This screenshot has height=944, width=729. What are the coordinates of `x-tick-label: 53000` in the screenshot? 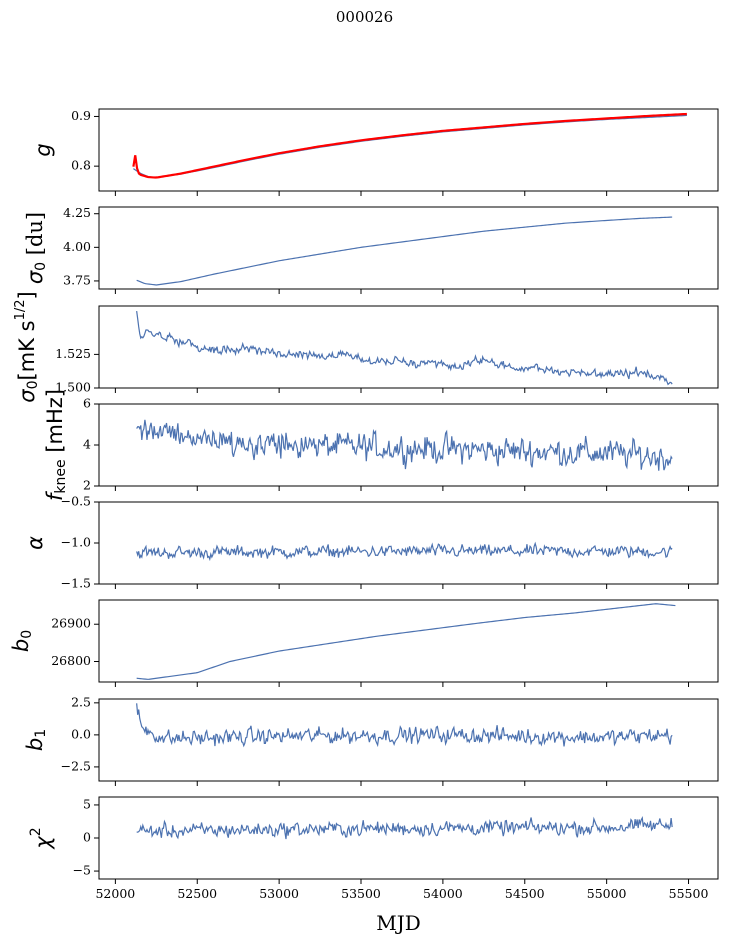 It's located at (279, 893).